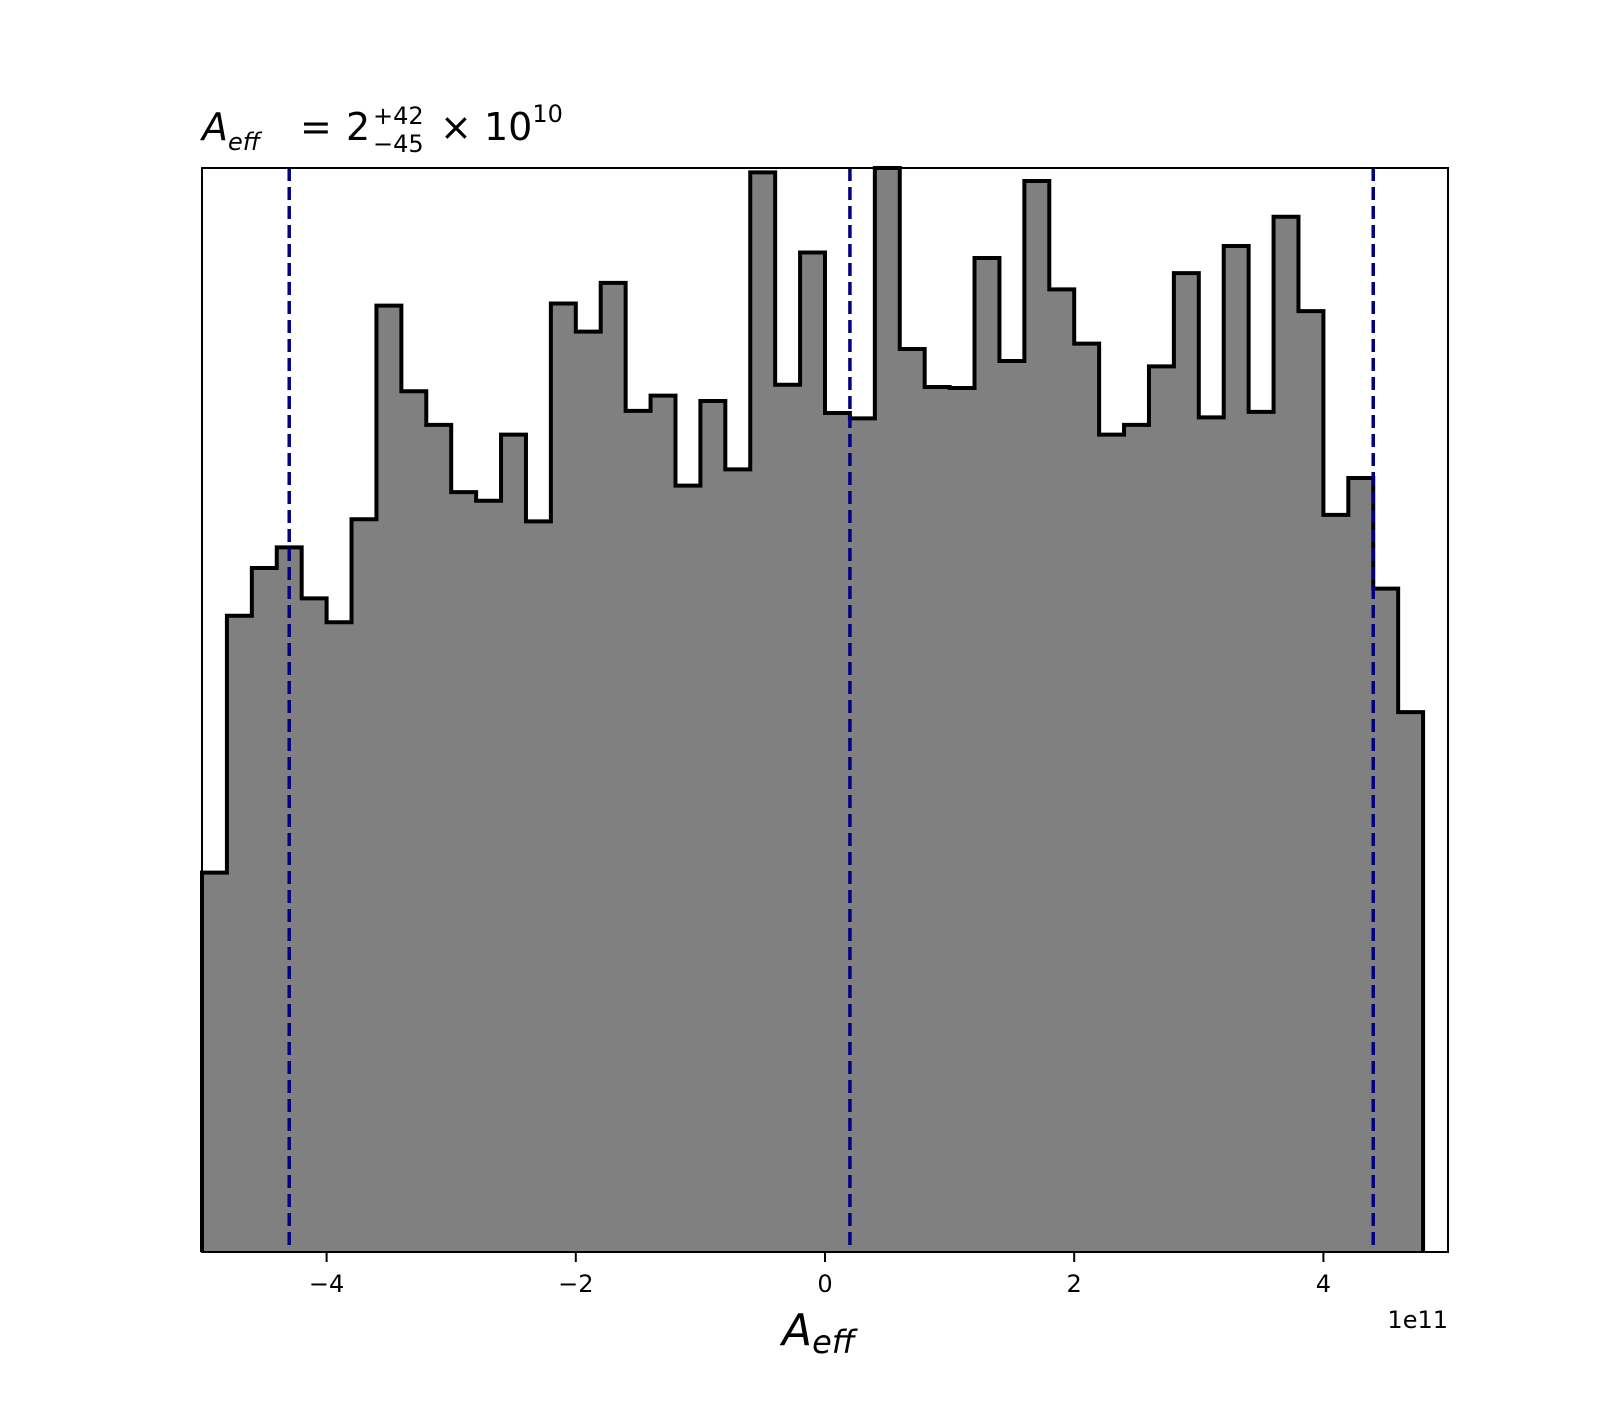 This screenshot has height=1404, width=1600. What do you see at coordinates (575, 1284) in the screenshot?
I see `x-tick-label: −2` at bounding box center [575, 1284].